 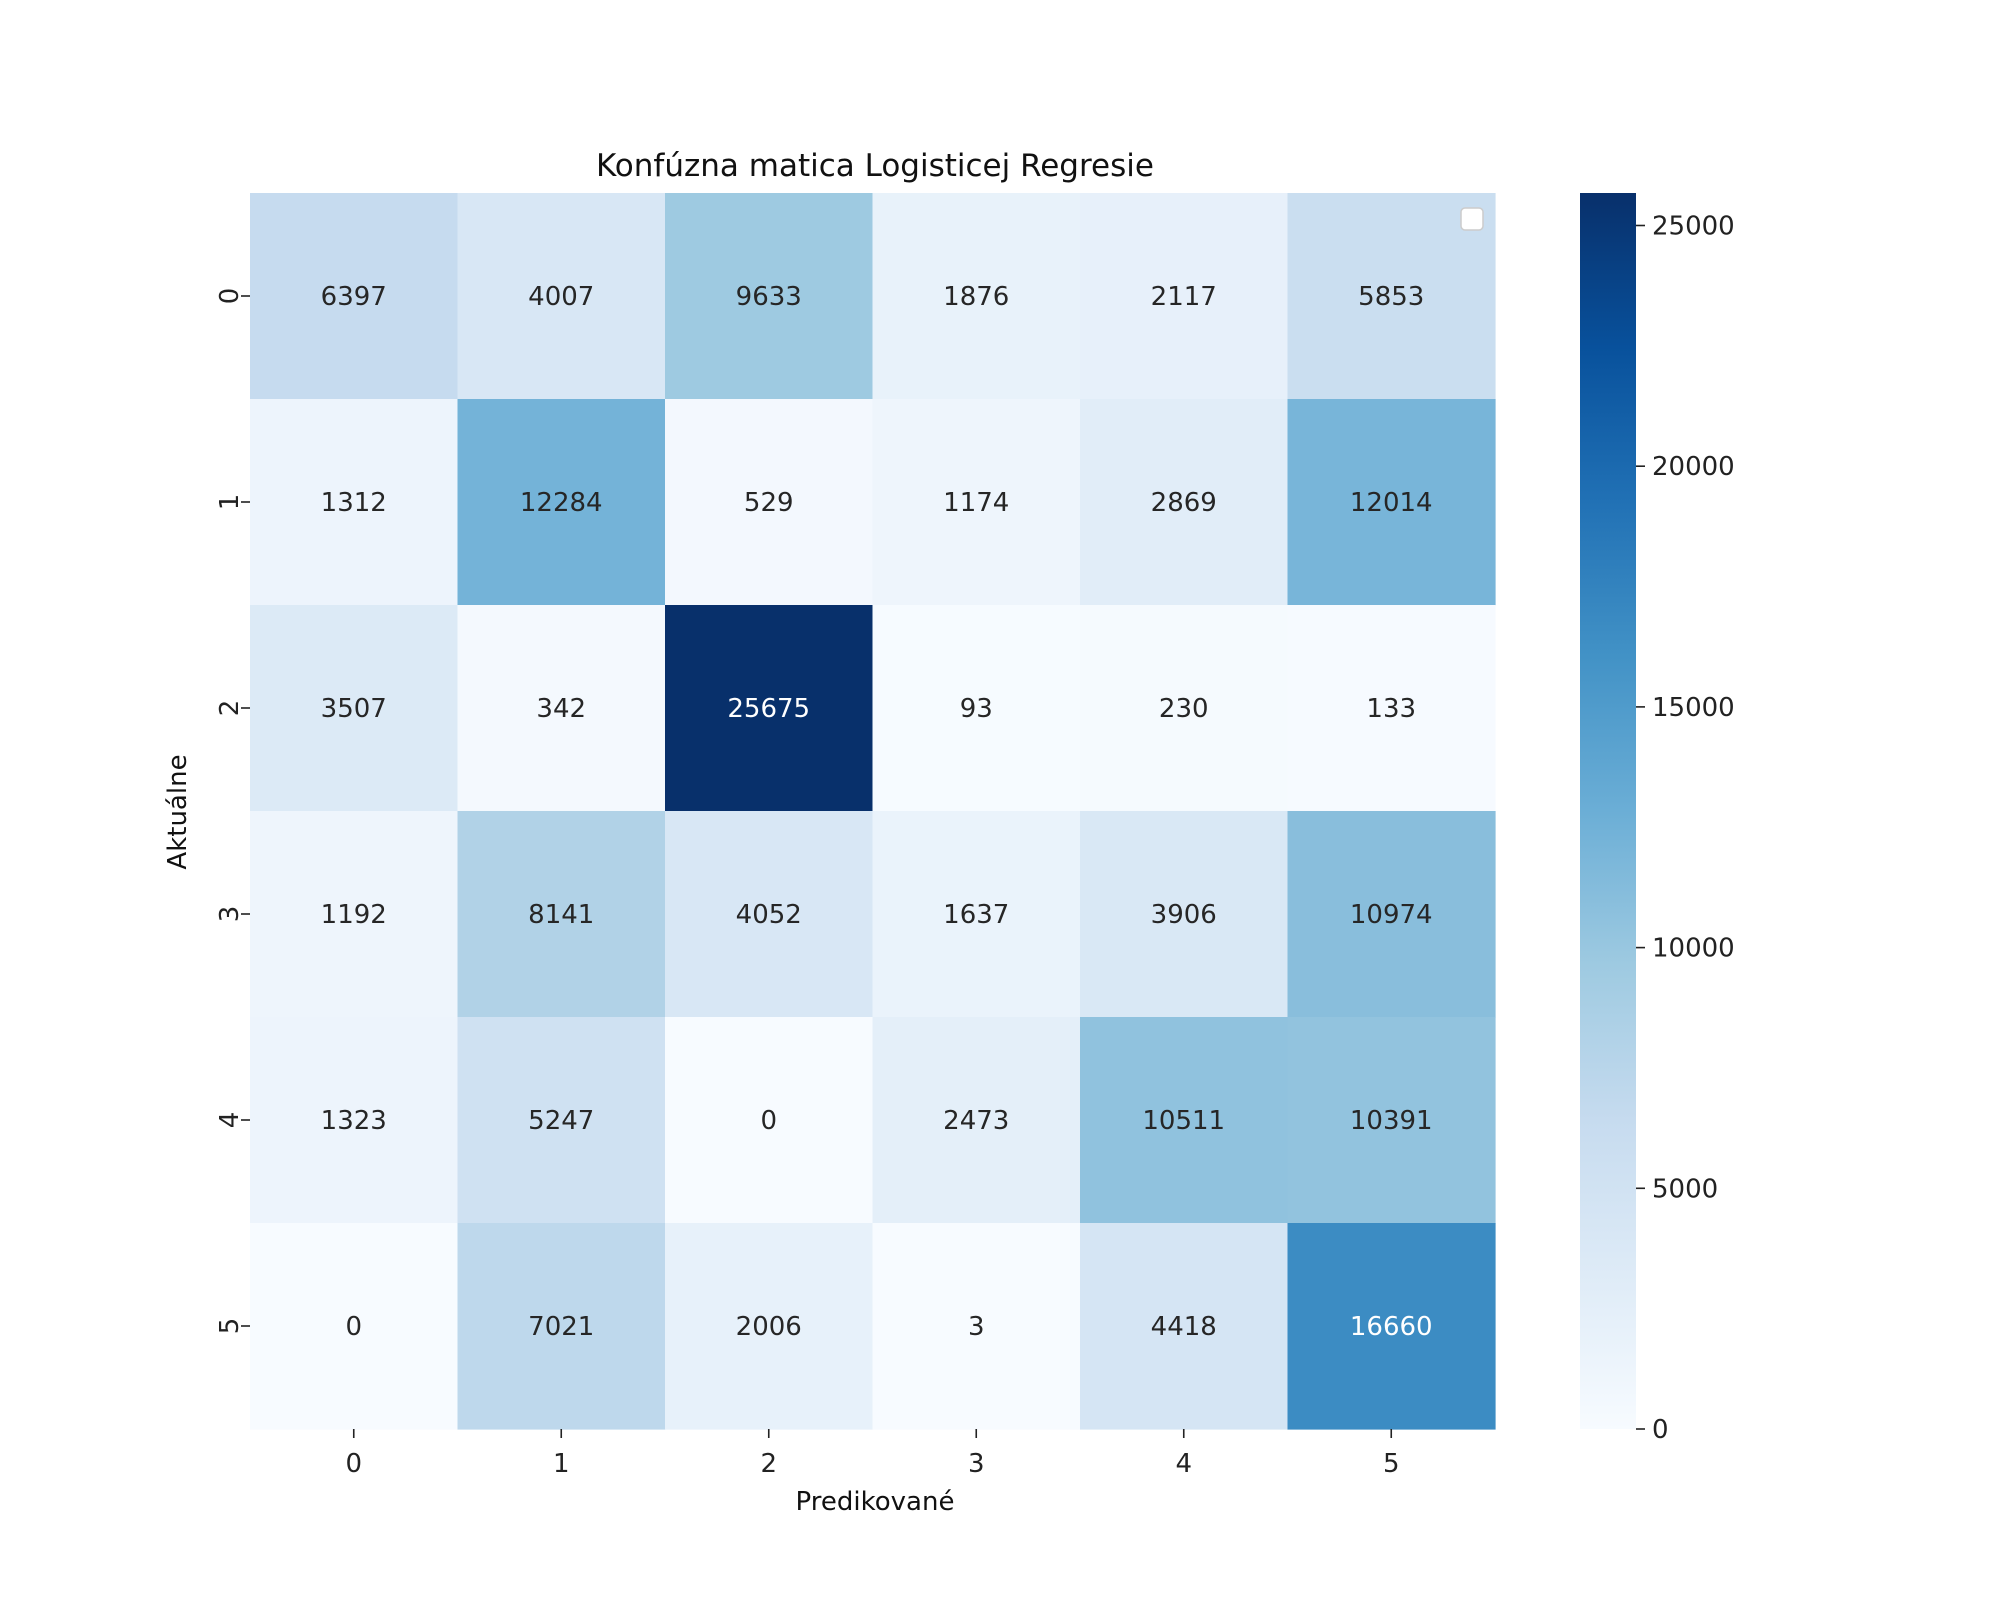 What do you see at coordinates (1391, 1464) in the screenshot?
I see `x-tick-label: 5` at bounding box center [1391, 1464].